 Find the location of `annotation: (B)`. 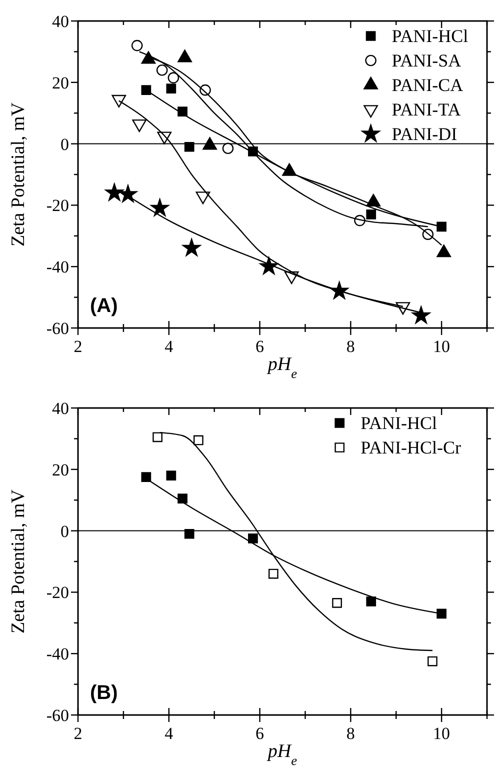

annotation: (B) is located at coordinates (104, 693).